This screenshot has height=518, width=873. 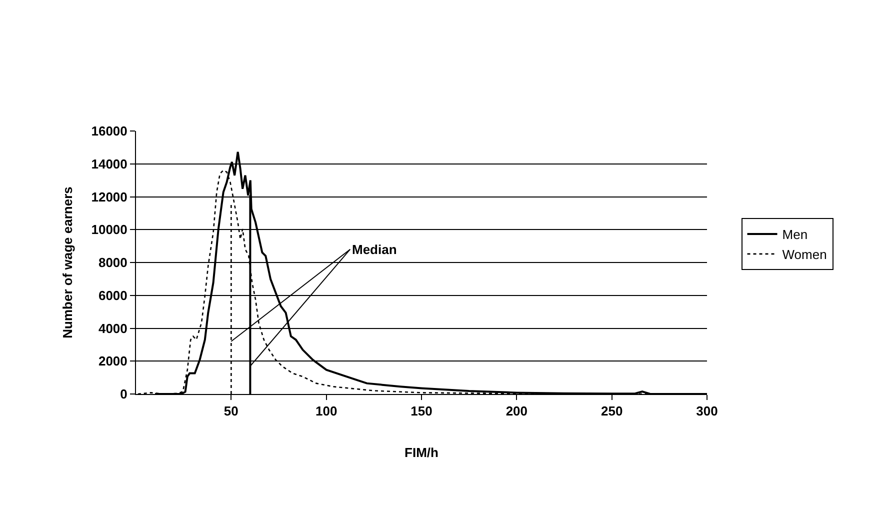 What do you see at coordinates (113, 361) in the screenshot?
I see `y-tick-label: 2000` at bounding box center [113, 361].